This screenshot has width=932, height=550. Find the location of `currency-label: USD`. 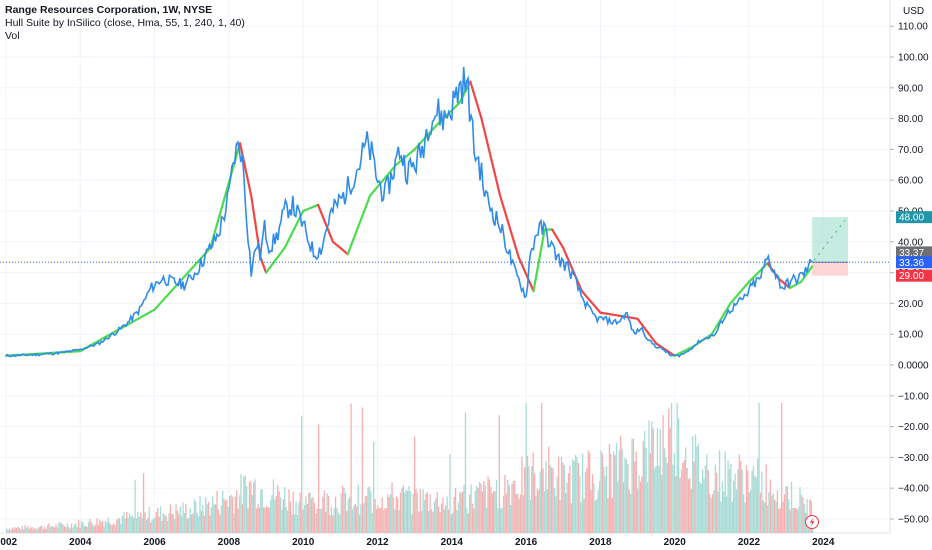

currency-label: USD is located at coordinates (913, 11).